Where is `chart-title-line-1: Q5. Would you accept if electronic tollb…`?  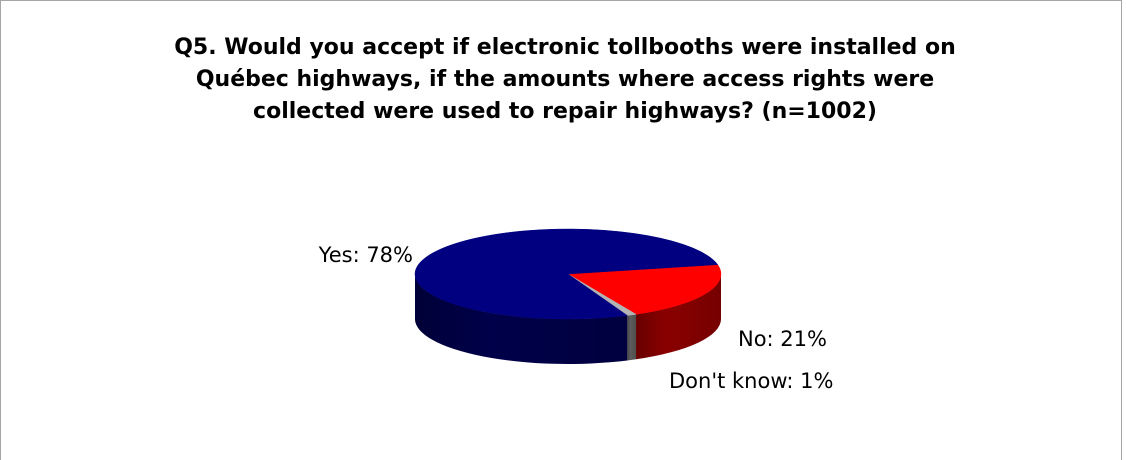
chart-title-line-1: Q5. Would you accept if electronic tollb… is located at coordinates (565, 47).